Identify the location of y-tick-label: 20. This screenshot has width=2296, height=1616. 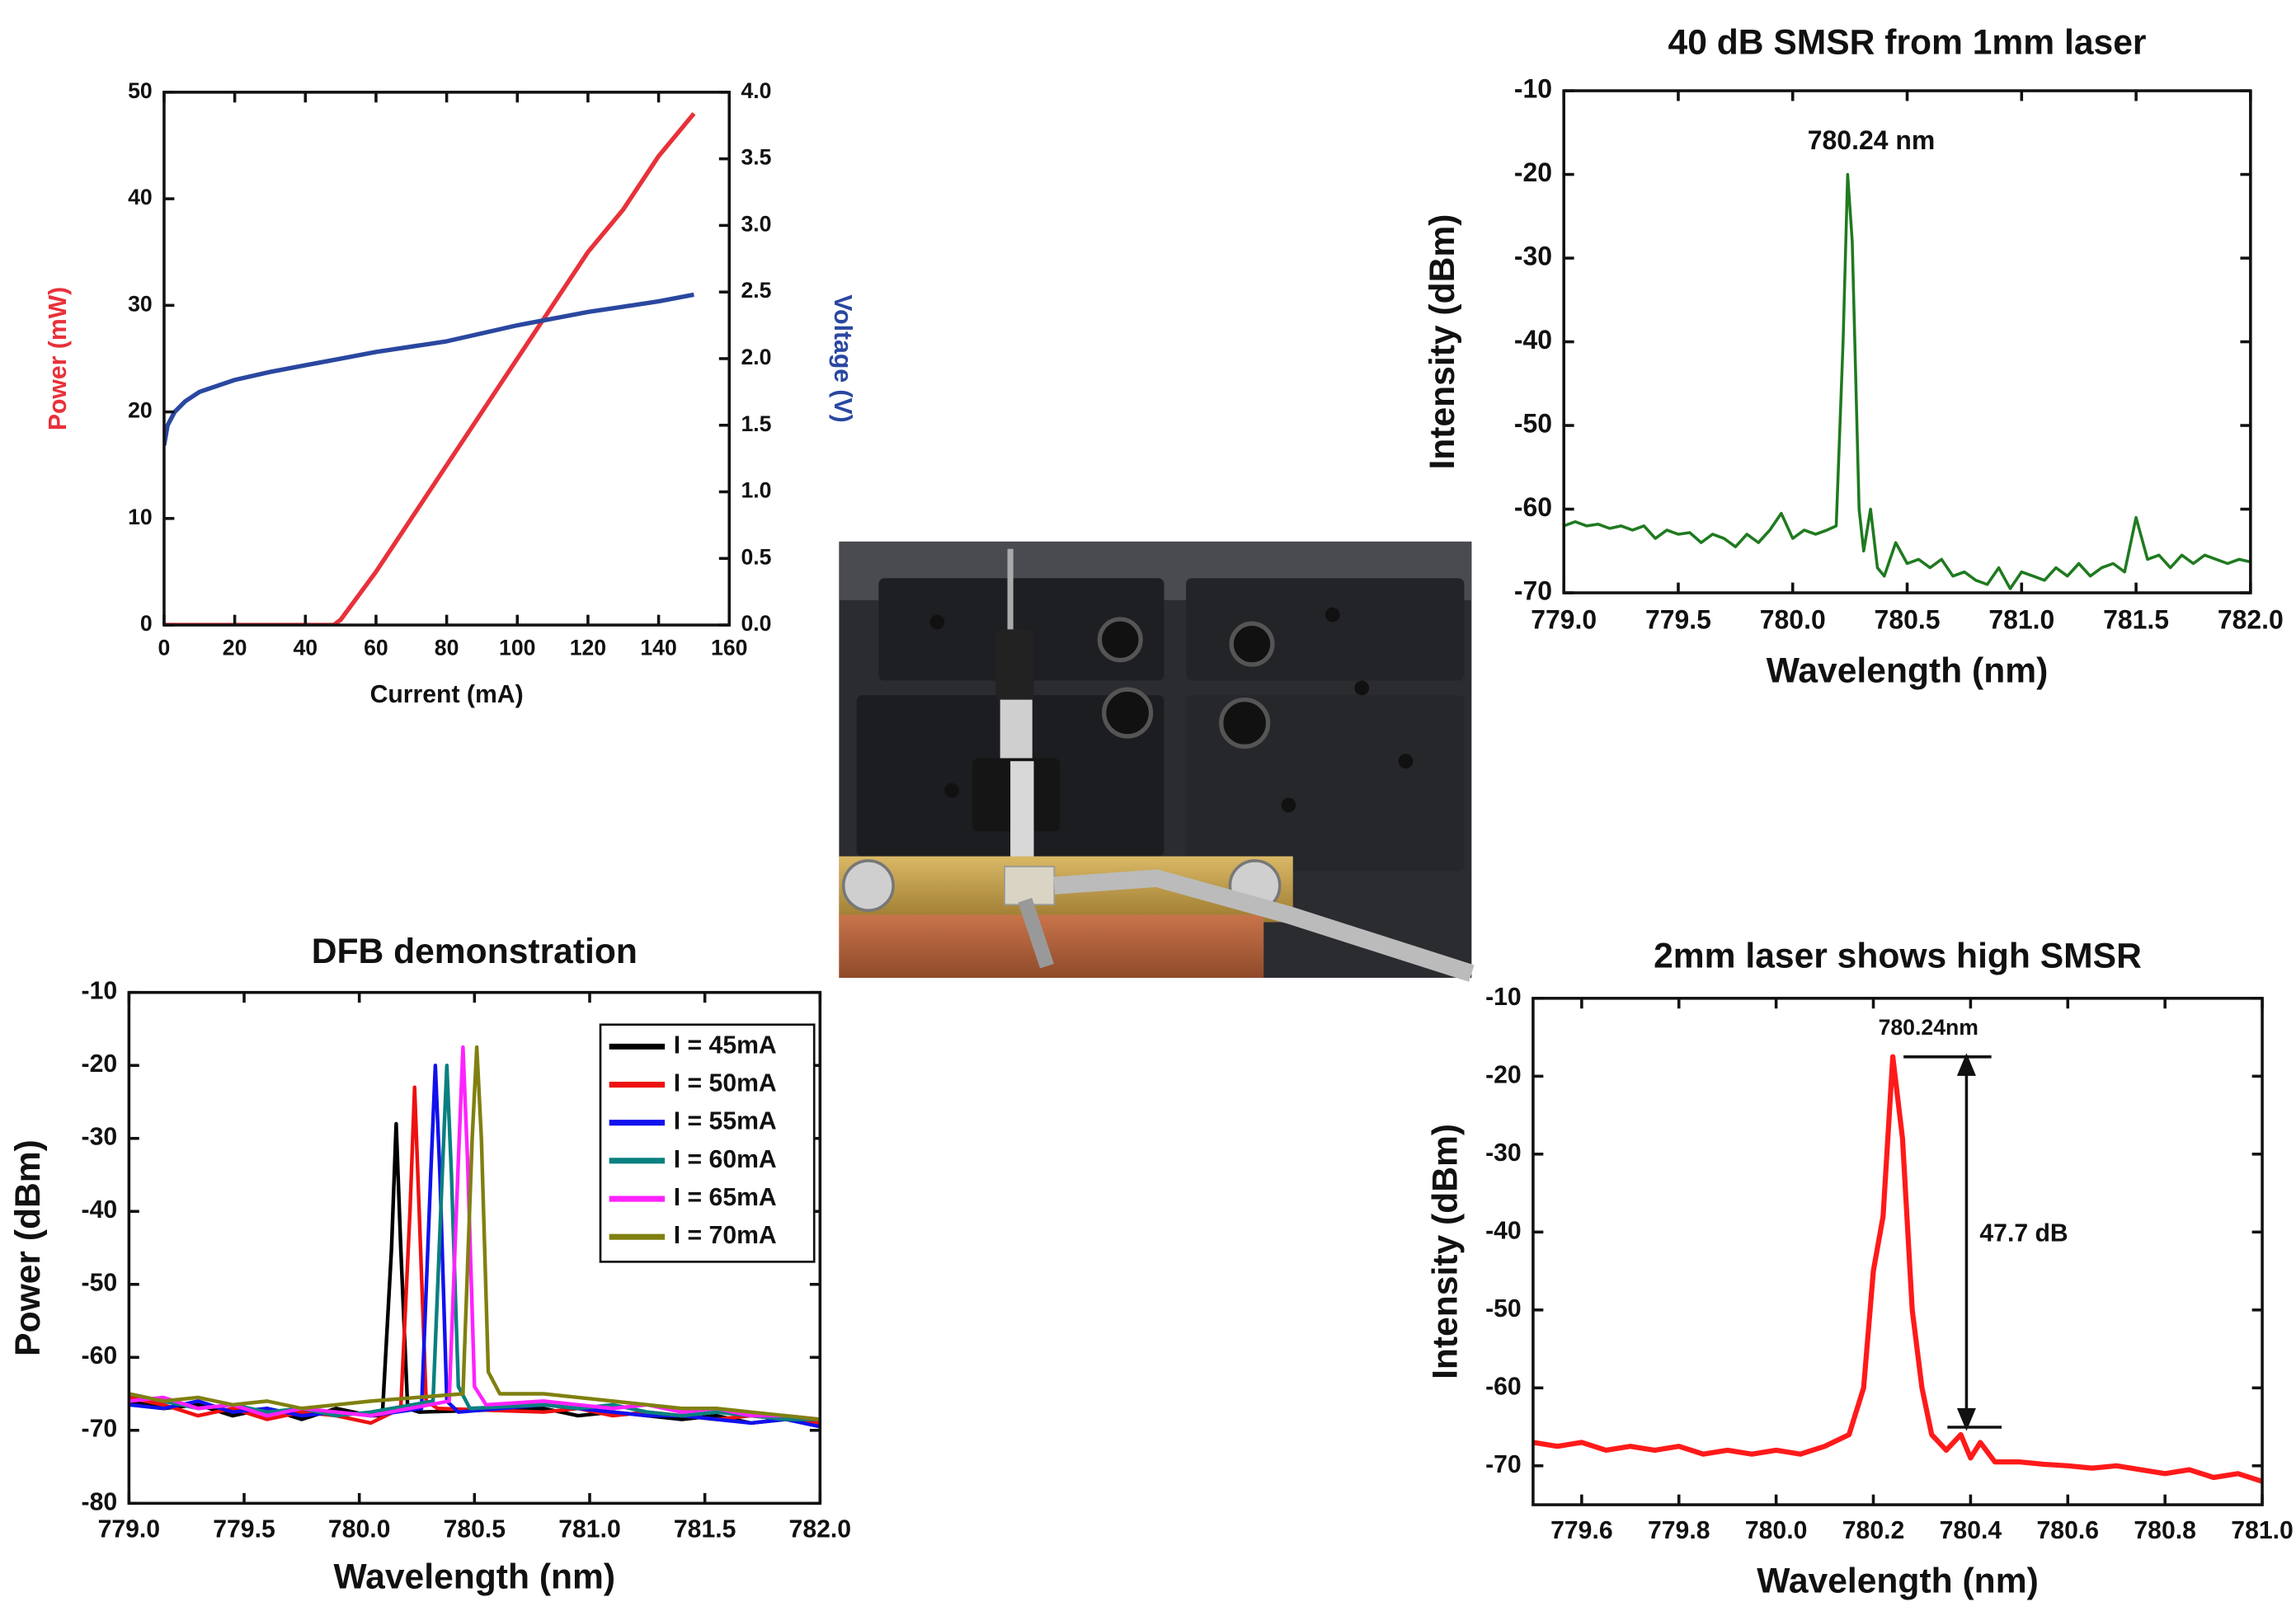
(140, 410).